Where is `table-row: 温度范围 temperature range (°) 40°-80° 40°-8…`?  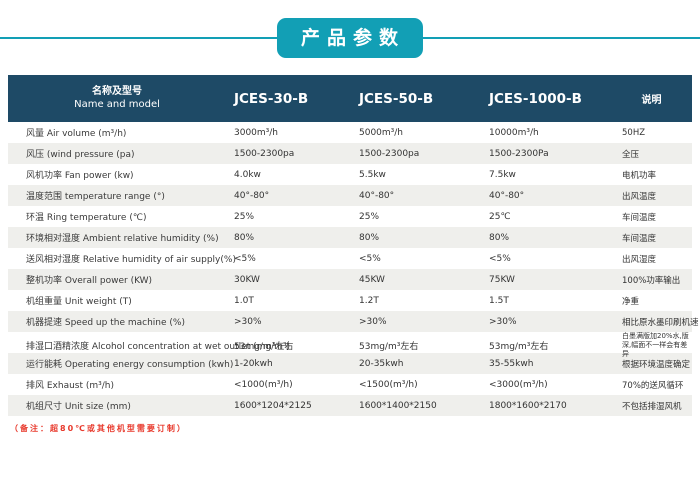
table-row: 温度范围 temperature range (°) 40°-80° 40°-8… is located at coordinates (350, 195).